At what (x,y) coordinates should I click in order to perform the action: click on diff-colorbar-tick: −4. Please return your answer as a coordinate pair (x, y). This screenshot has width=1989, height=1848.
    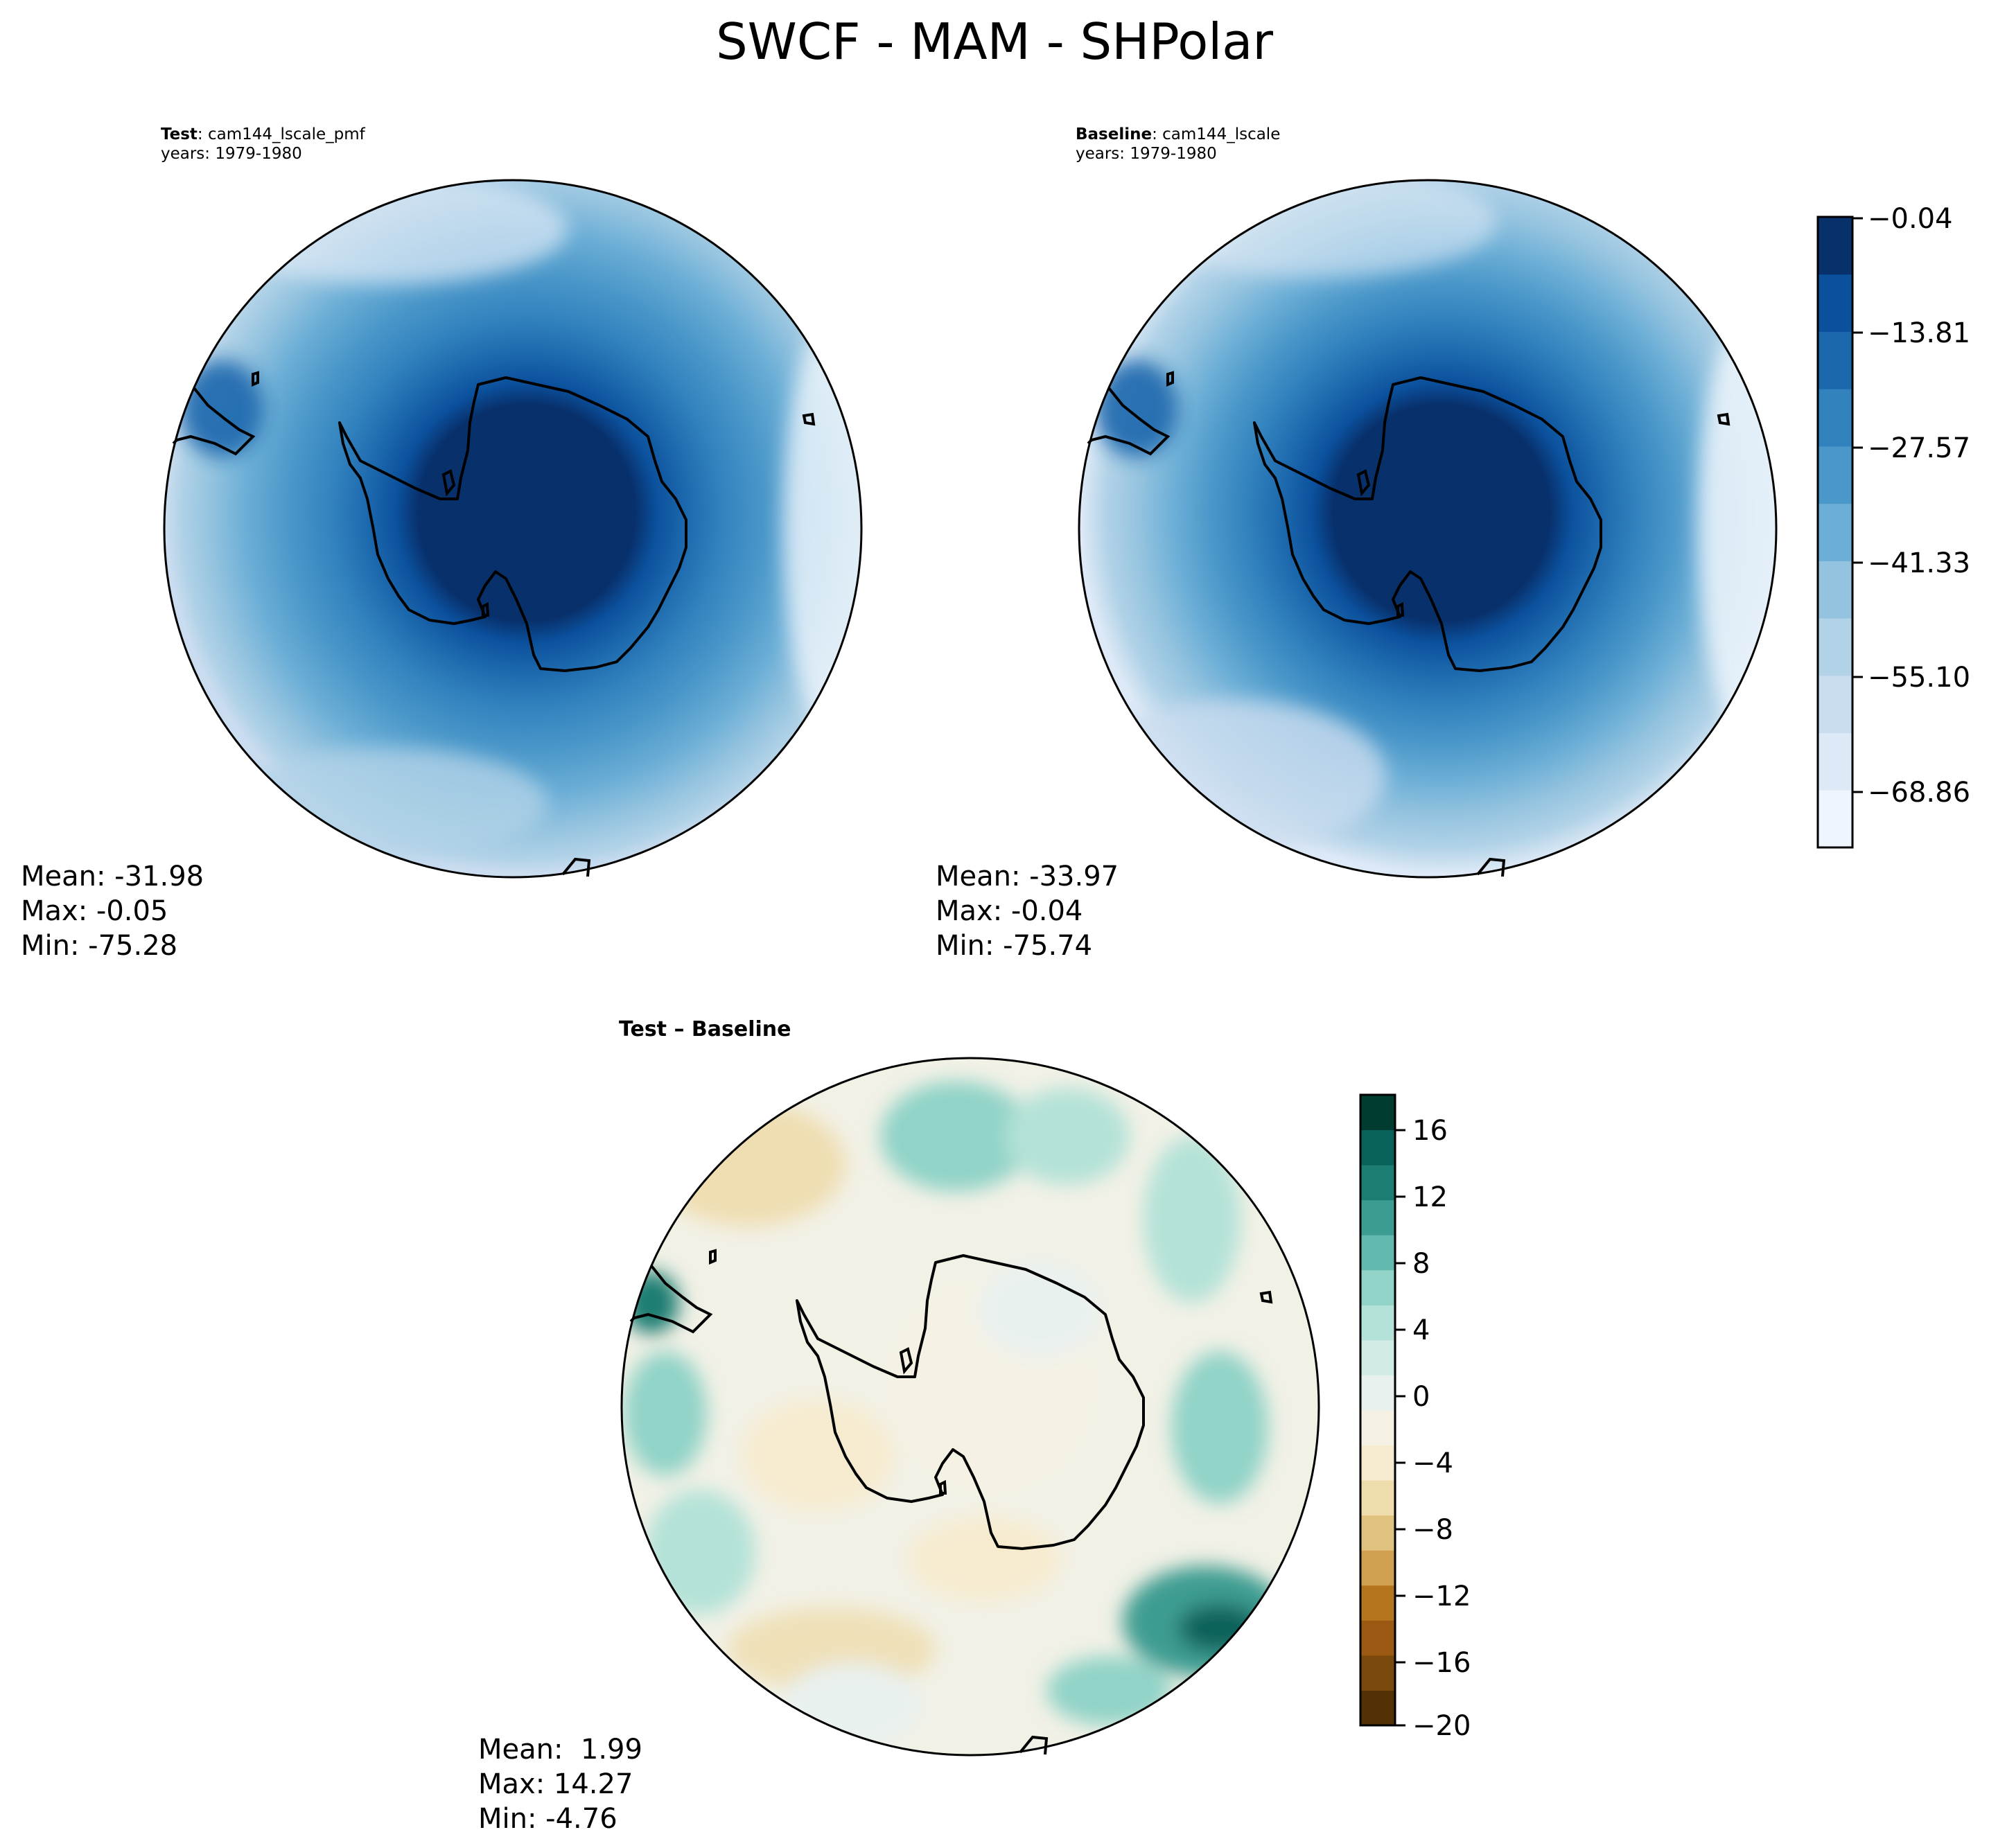
    Looking at the image, I should click on (1432, 1463).